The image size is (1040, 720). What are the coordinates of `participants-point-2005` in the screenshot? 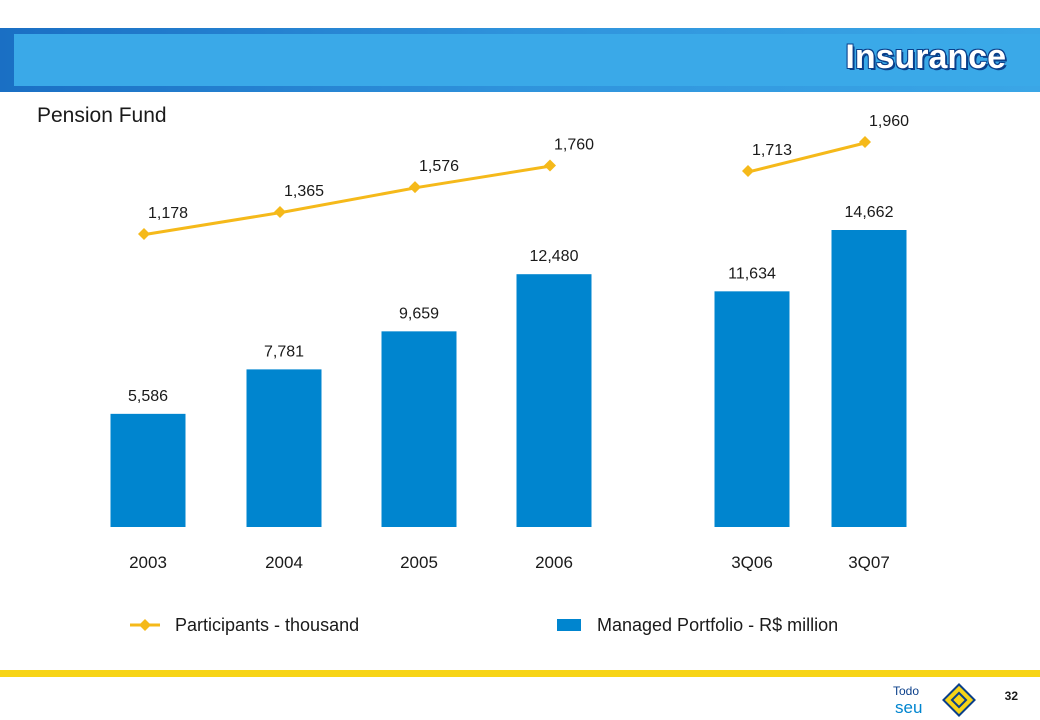 It's located at (415, 187).